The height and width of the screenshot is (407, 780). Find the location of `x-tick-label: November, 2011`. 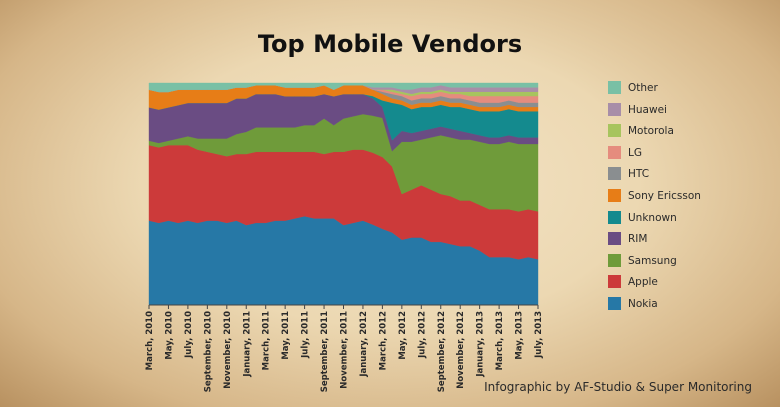

x-tick-label: November, 2011 is located at coordinates (345, 350).